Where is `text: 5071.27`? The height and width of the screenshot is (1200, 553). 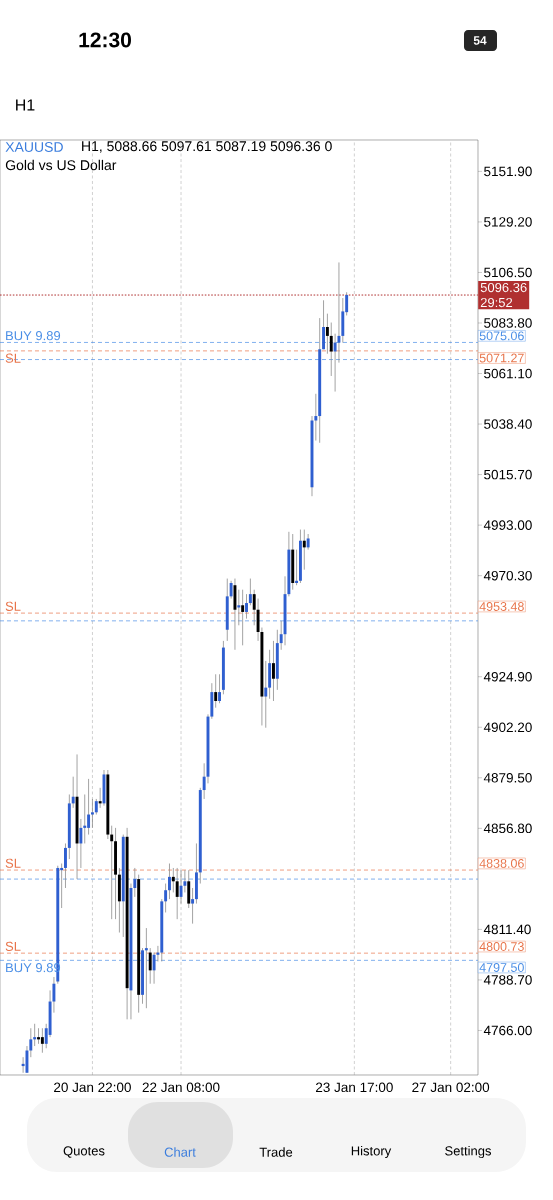
text: 5071.27 is located at coordinates (501, 358).